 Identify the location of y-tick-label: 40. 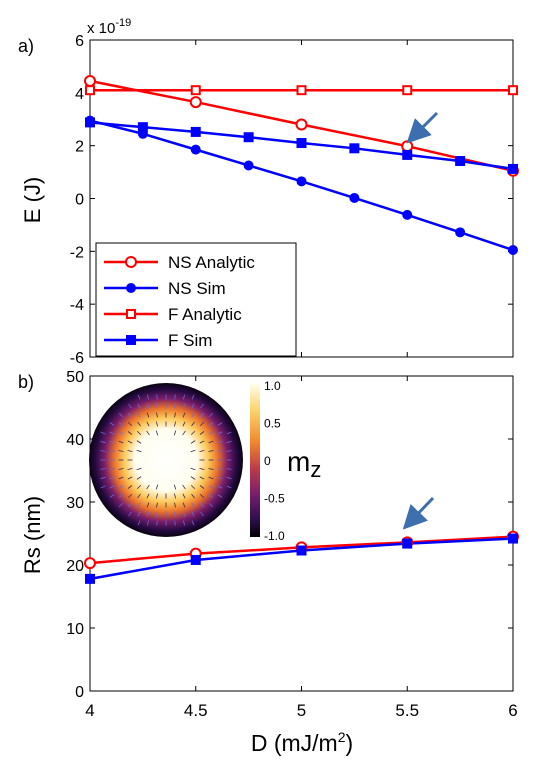
(75, 440).